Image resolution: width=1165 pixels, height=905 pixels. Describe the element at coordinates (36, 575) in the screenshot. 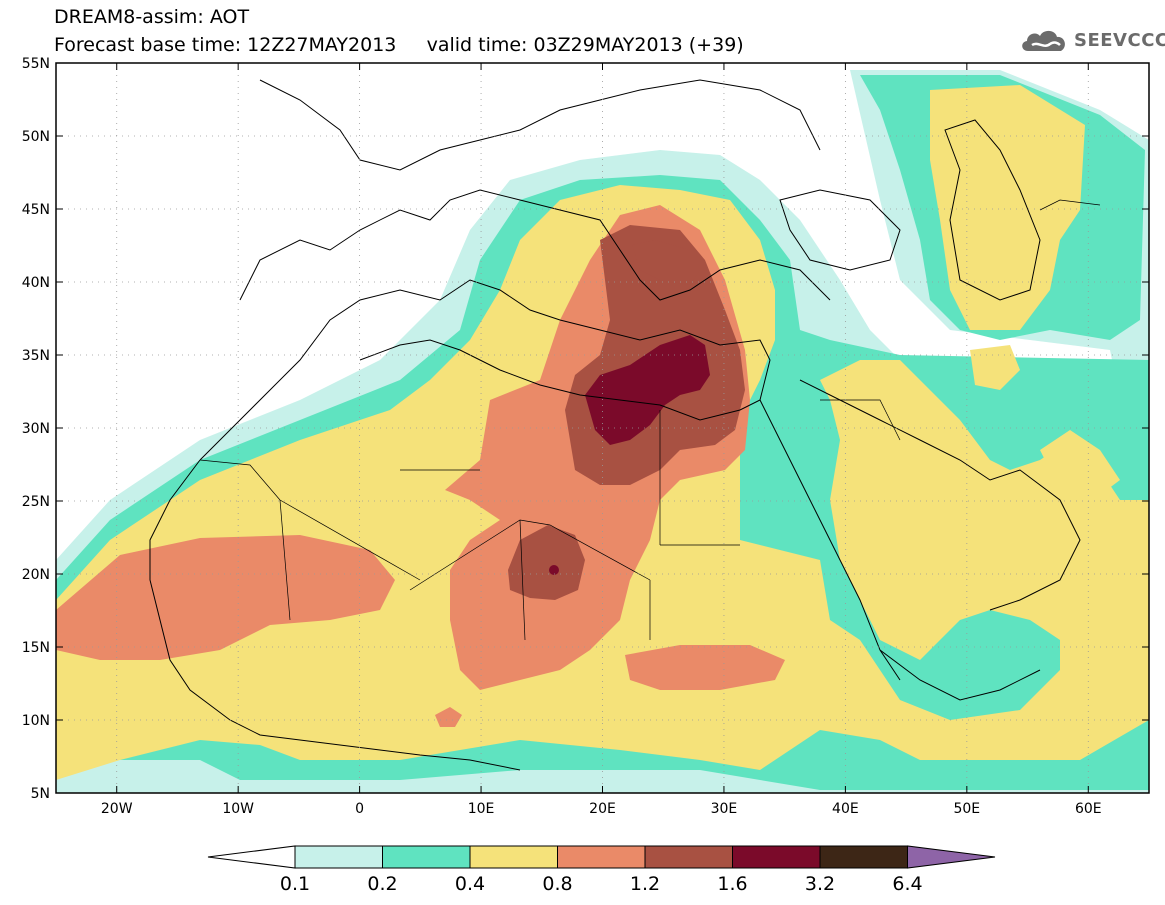

I see `lat-tick-label: 20N` at that location.